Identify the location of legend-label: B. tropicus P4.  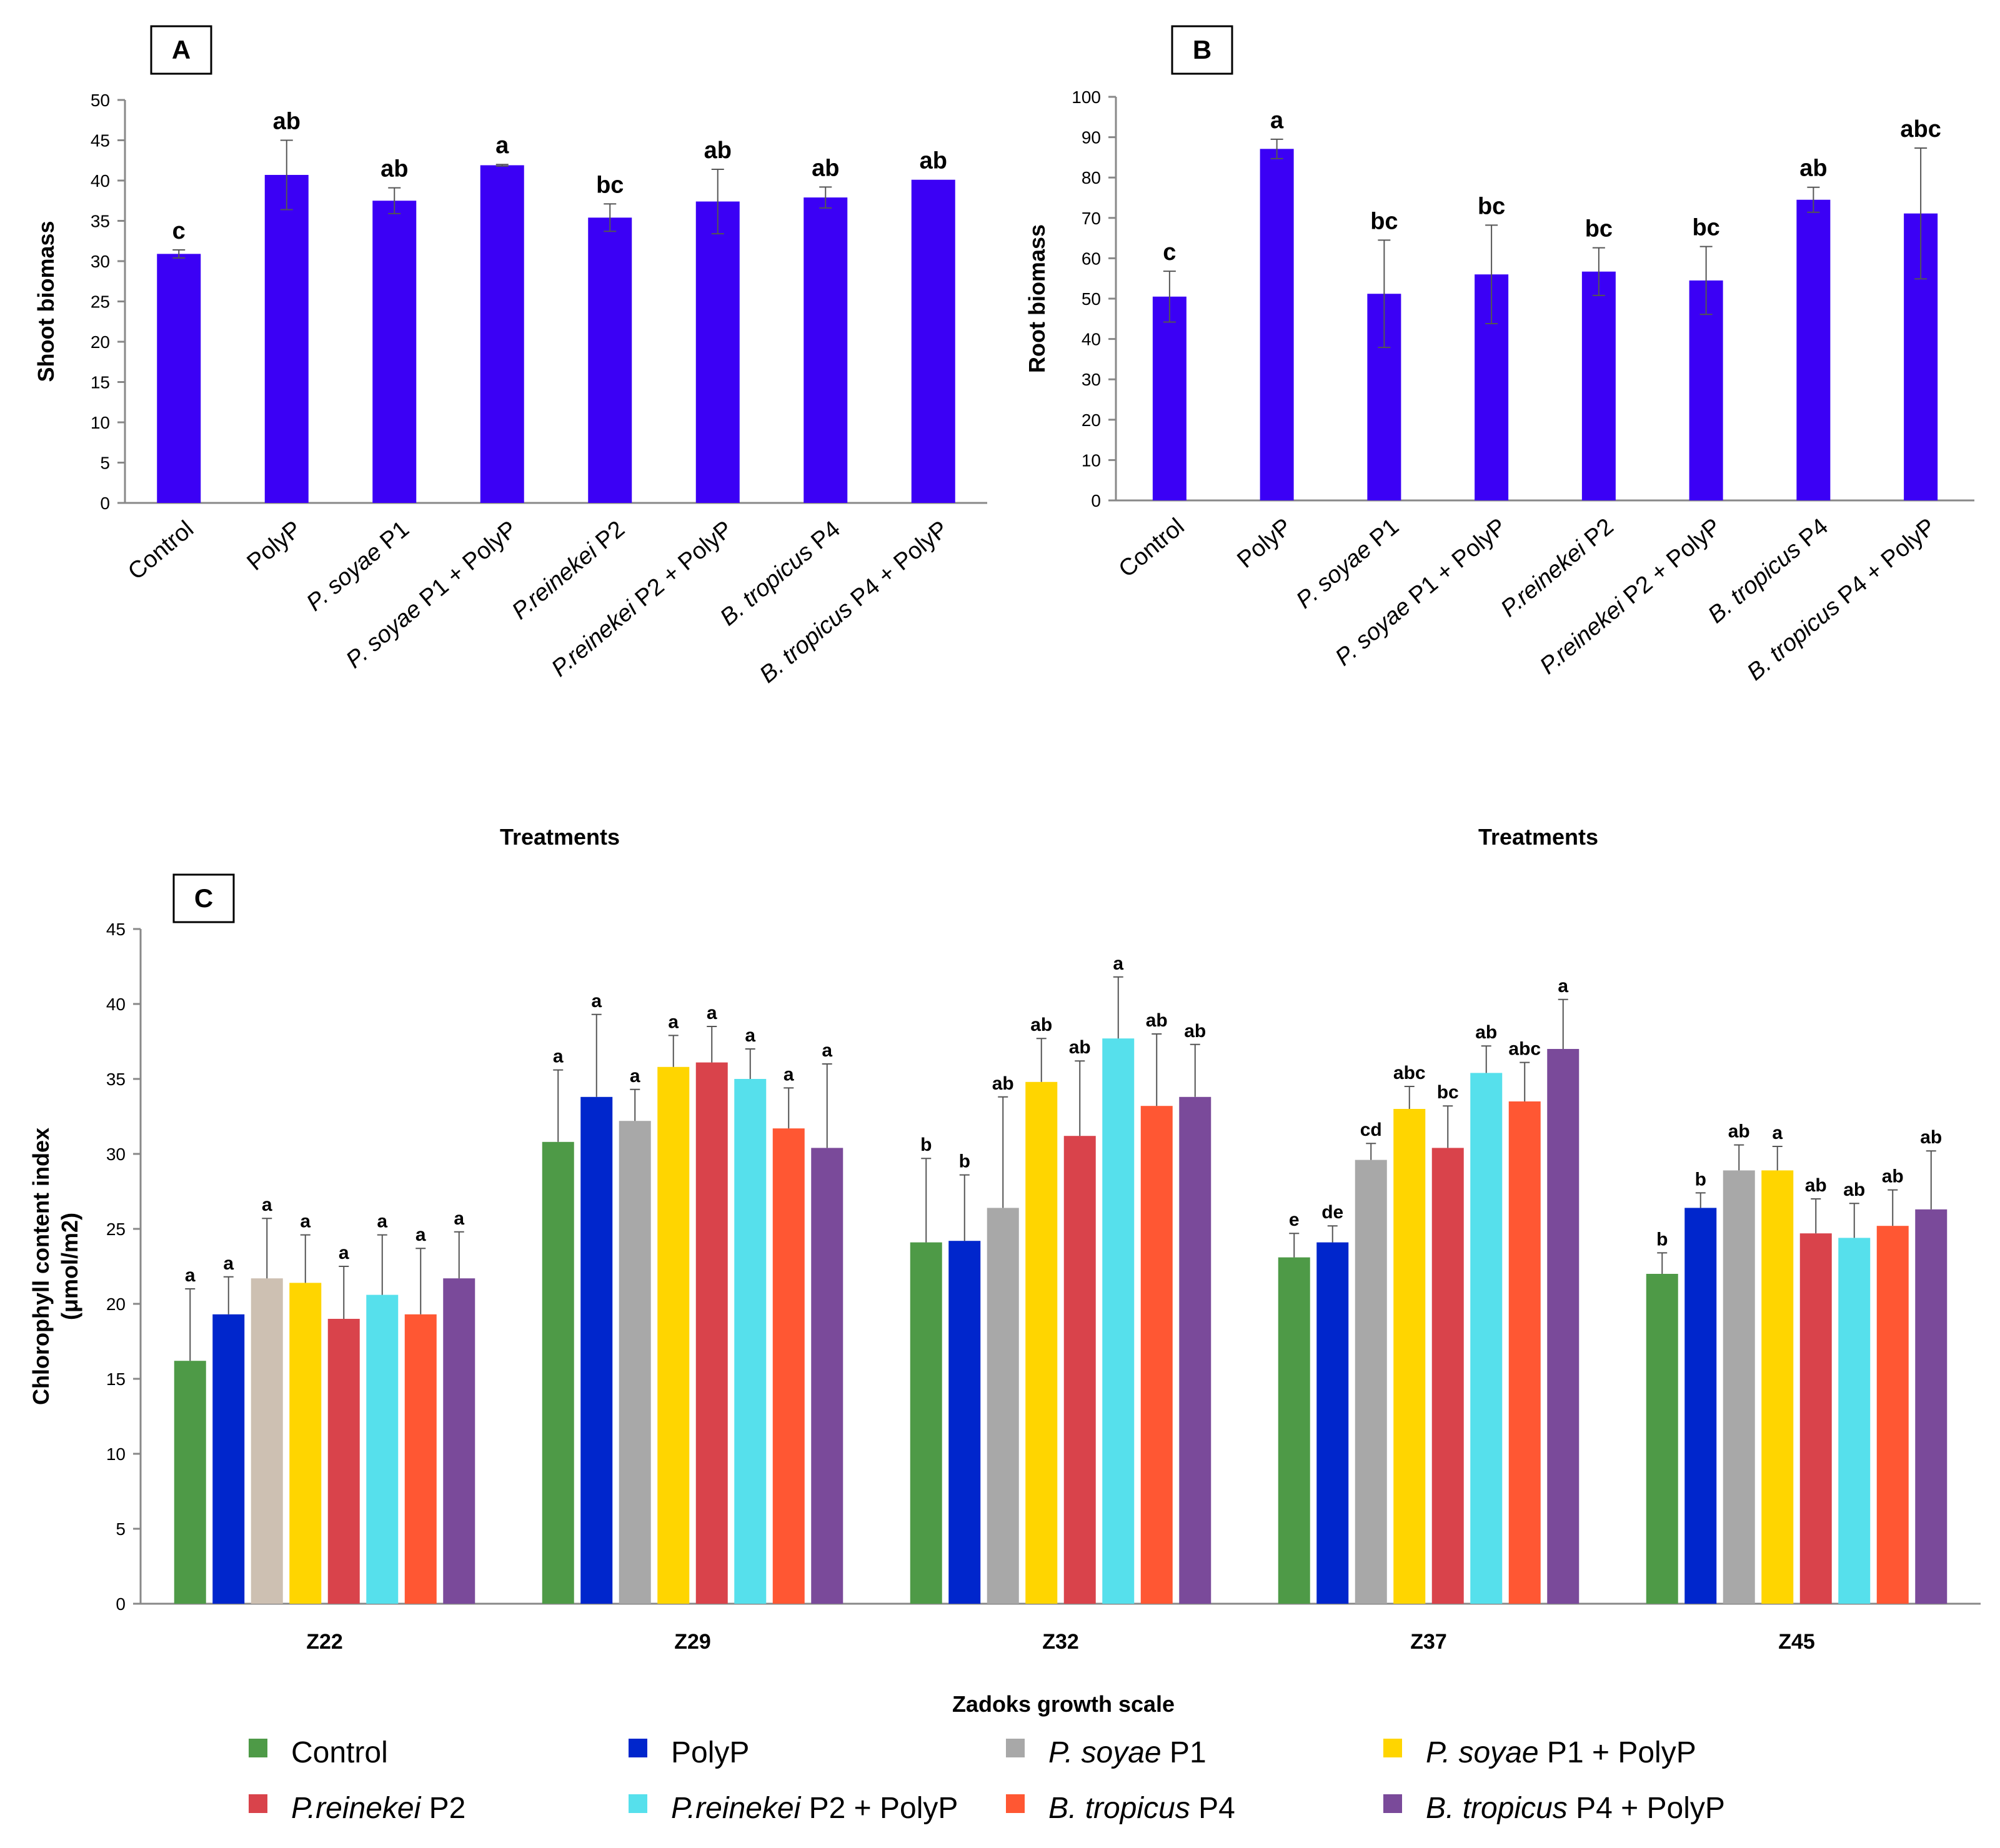
(1141, 1809).